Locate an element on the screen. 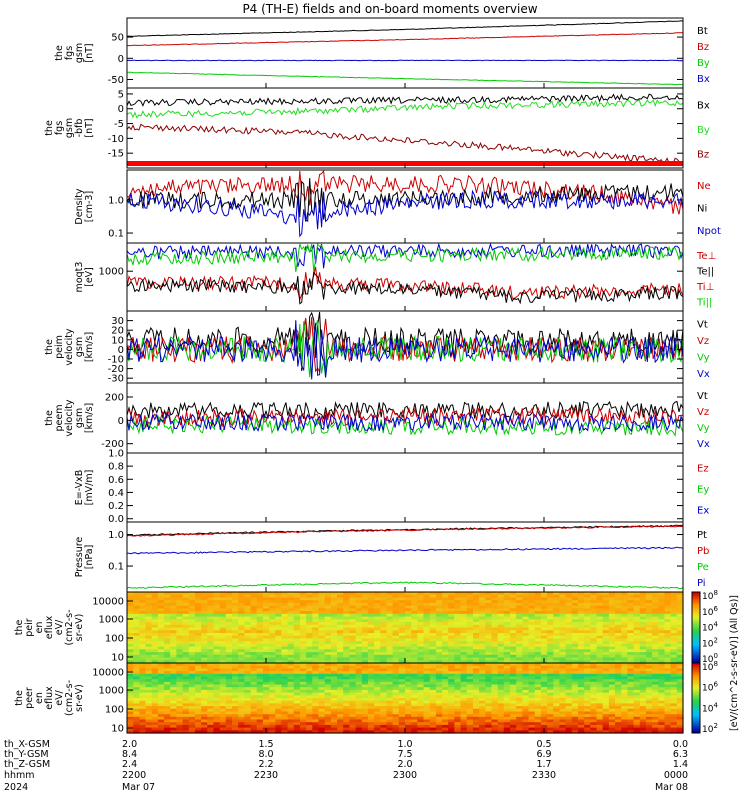  peir-ylabel-line: eflux is located at coordinates (49, 627).